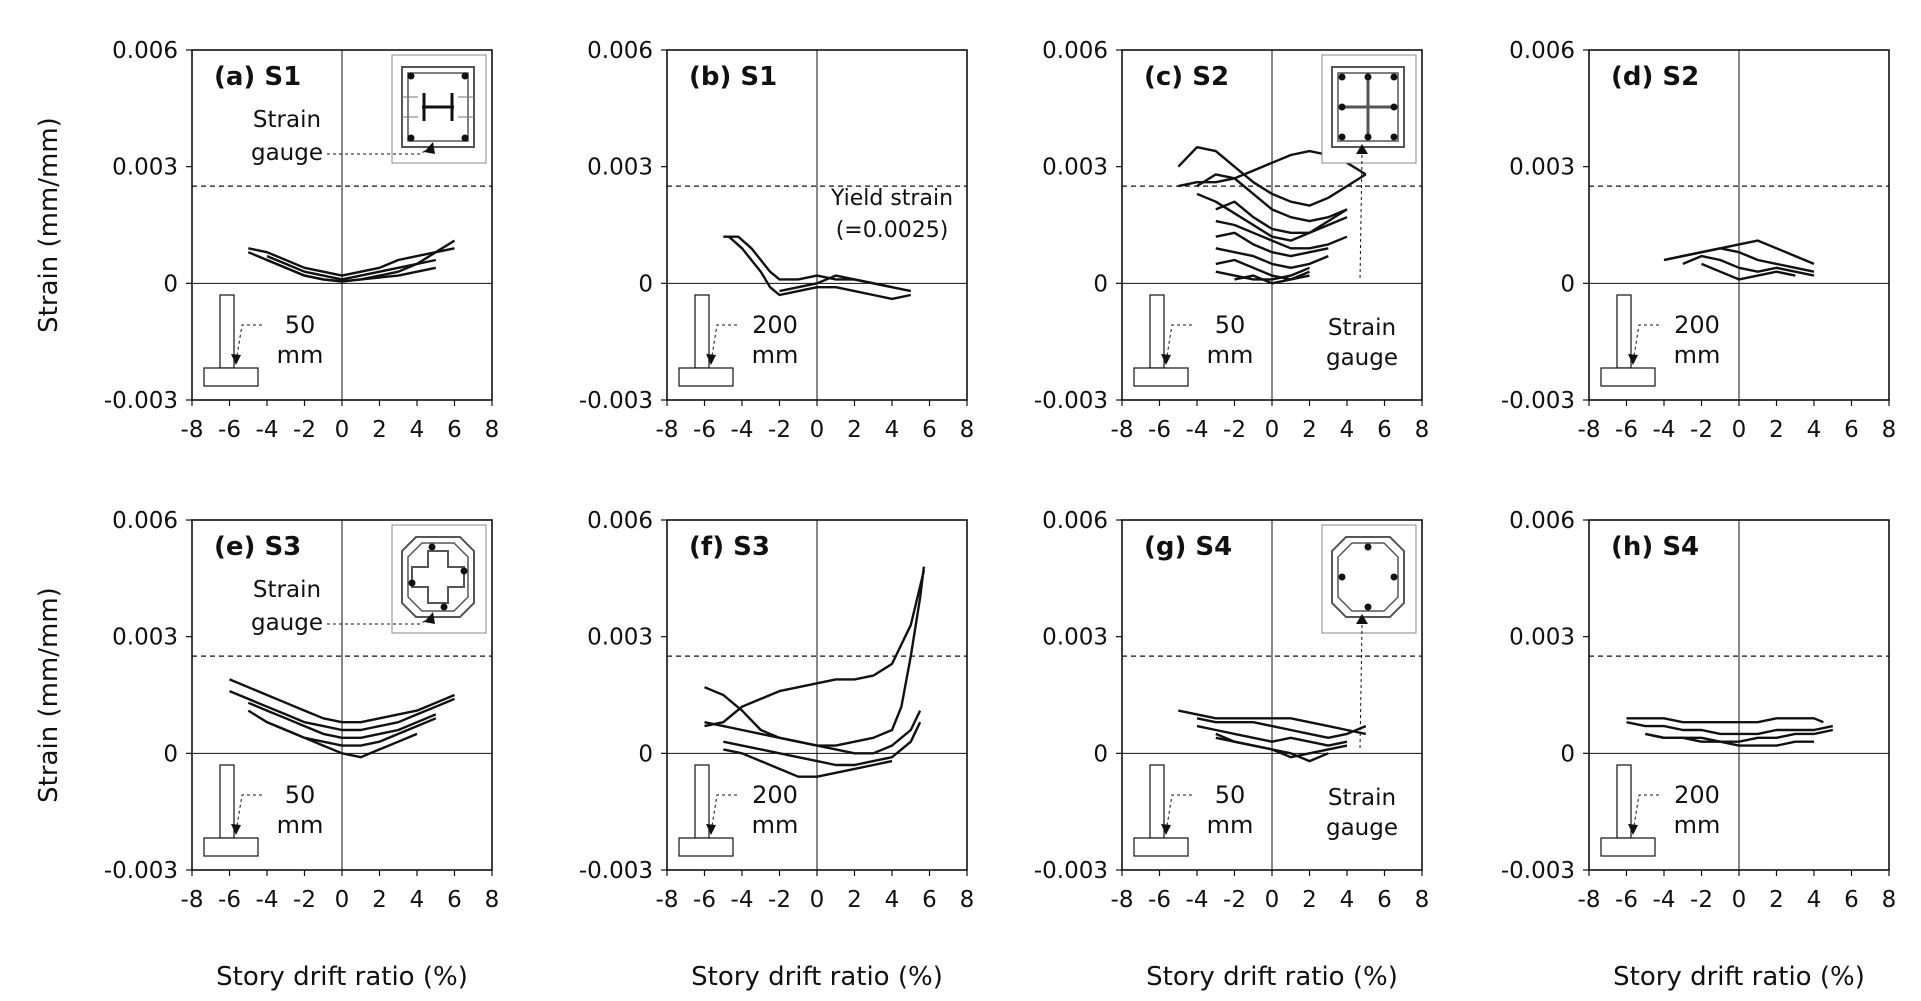  I want to click on cross-void, so click(438, 577).